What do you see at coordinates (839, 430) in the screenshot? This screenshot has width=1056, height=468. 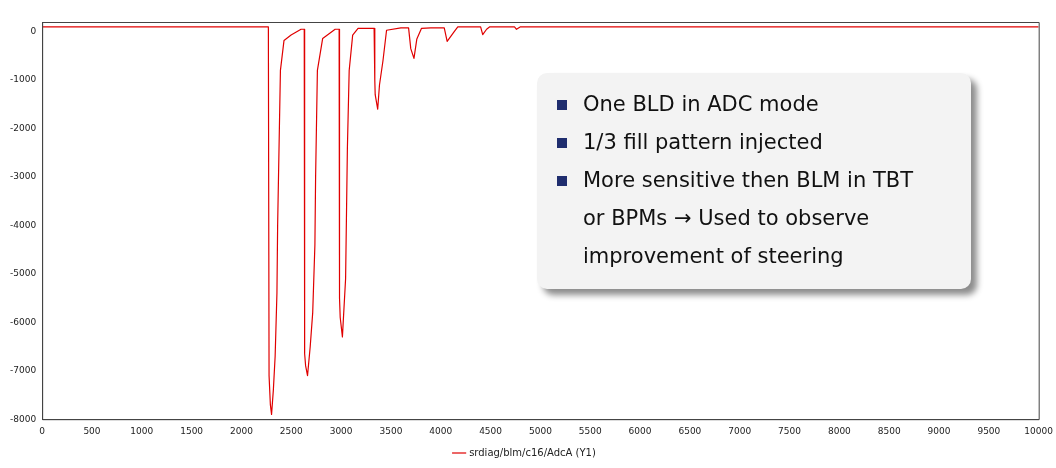 I see `x-tick-label: 8000` at bounding box center [839, 430].